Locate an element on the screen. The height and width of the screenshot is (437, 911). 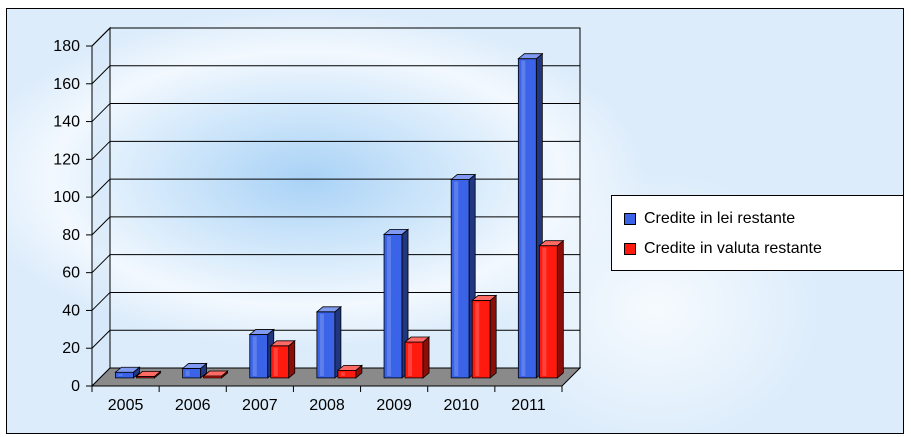
y-tick-label: 80 is located at coordinates (71, 235).